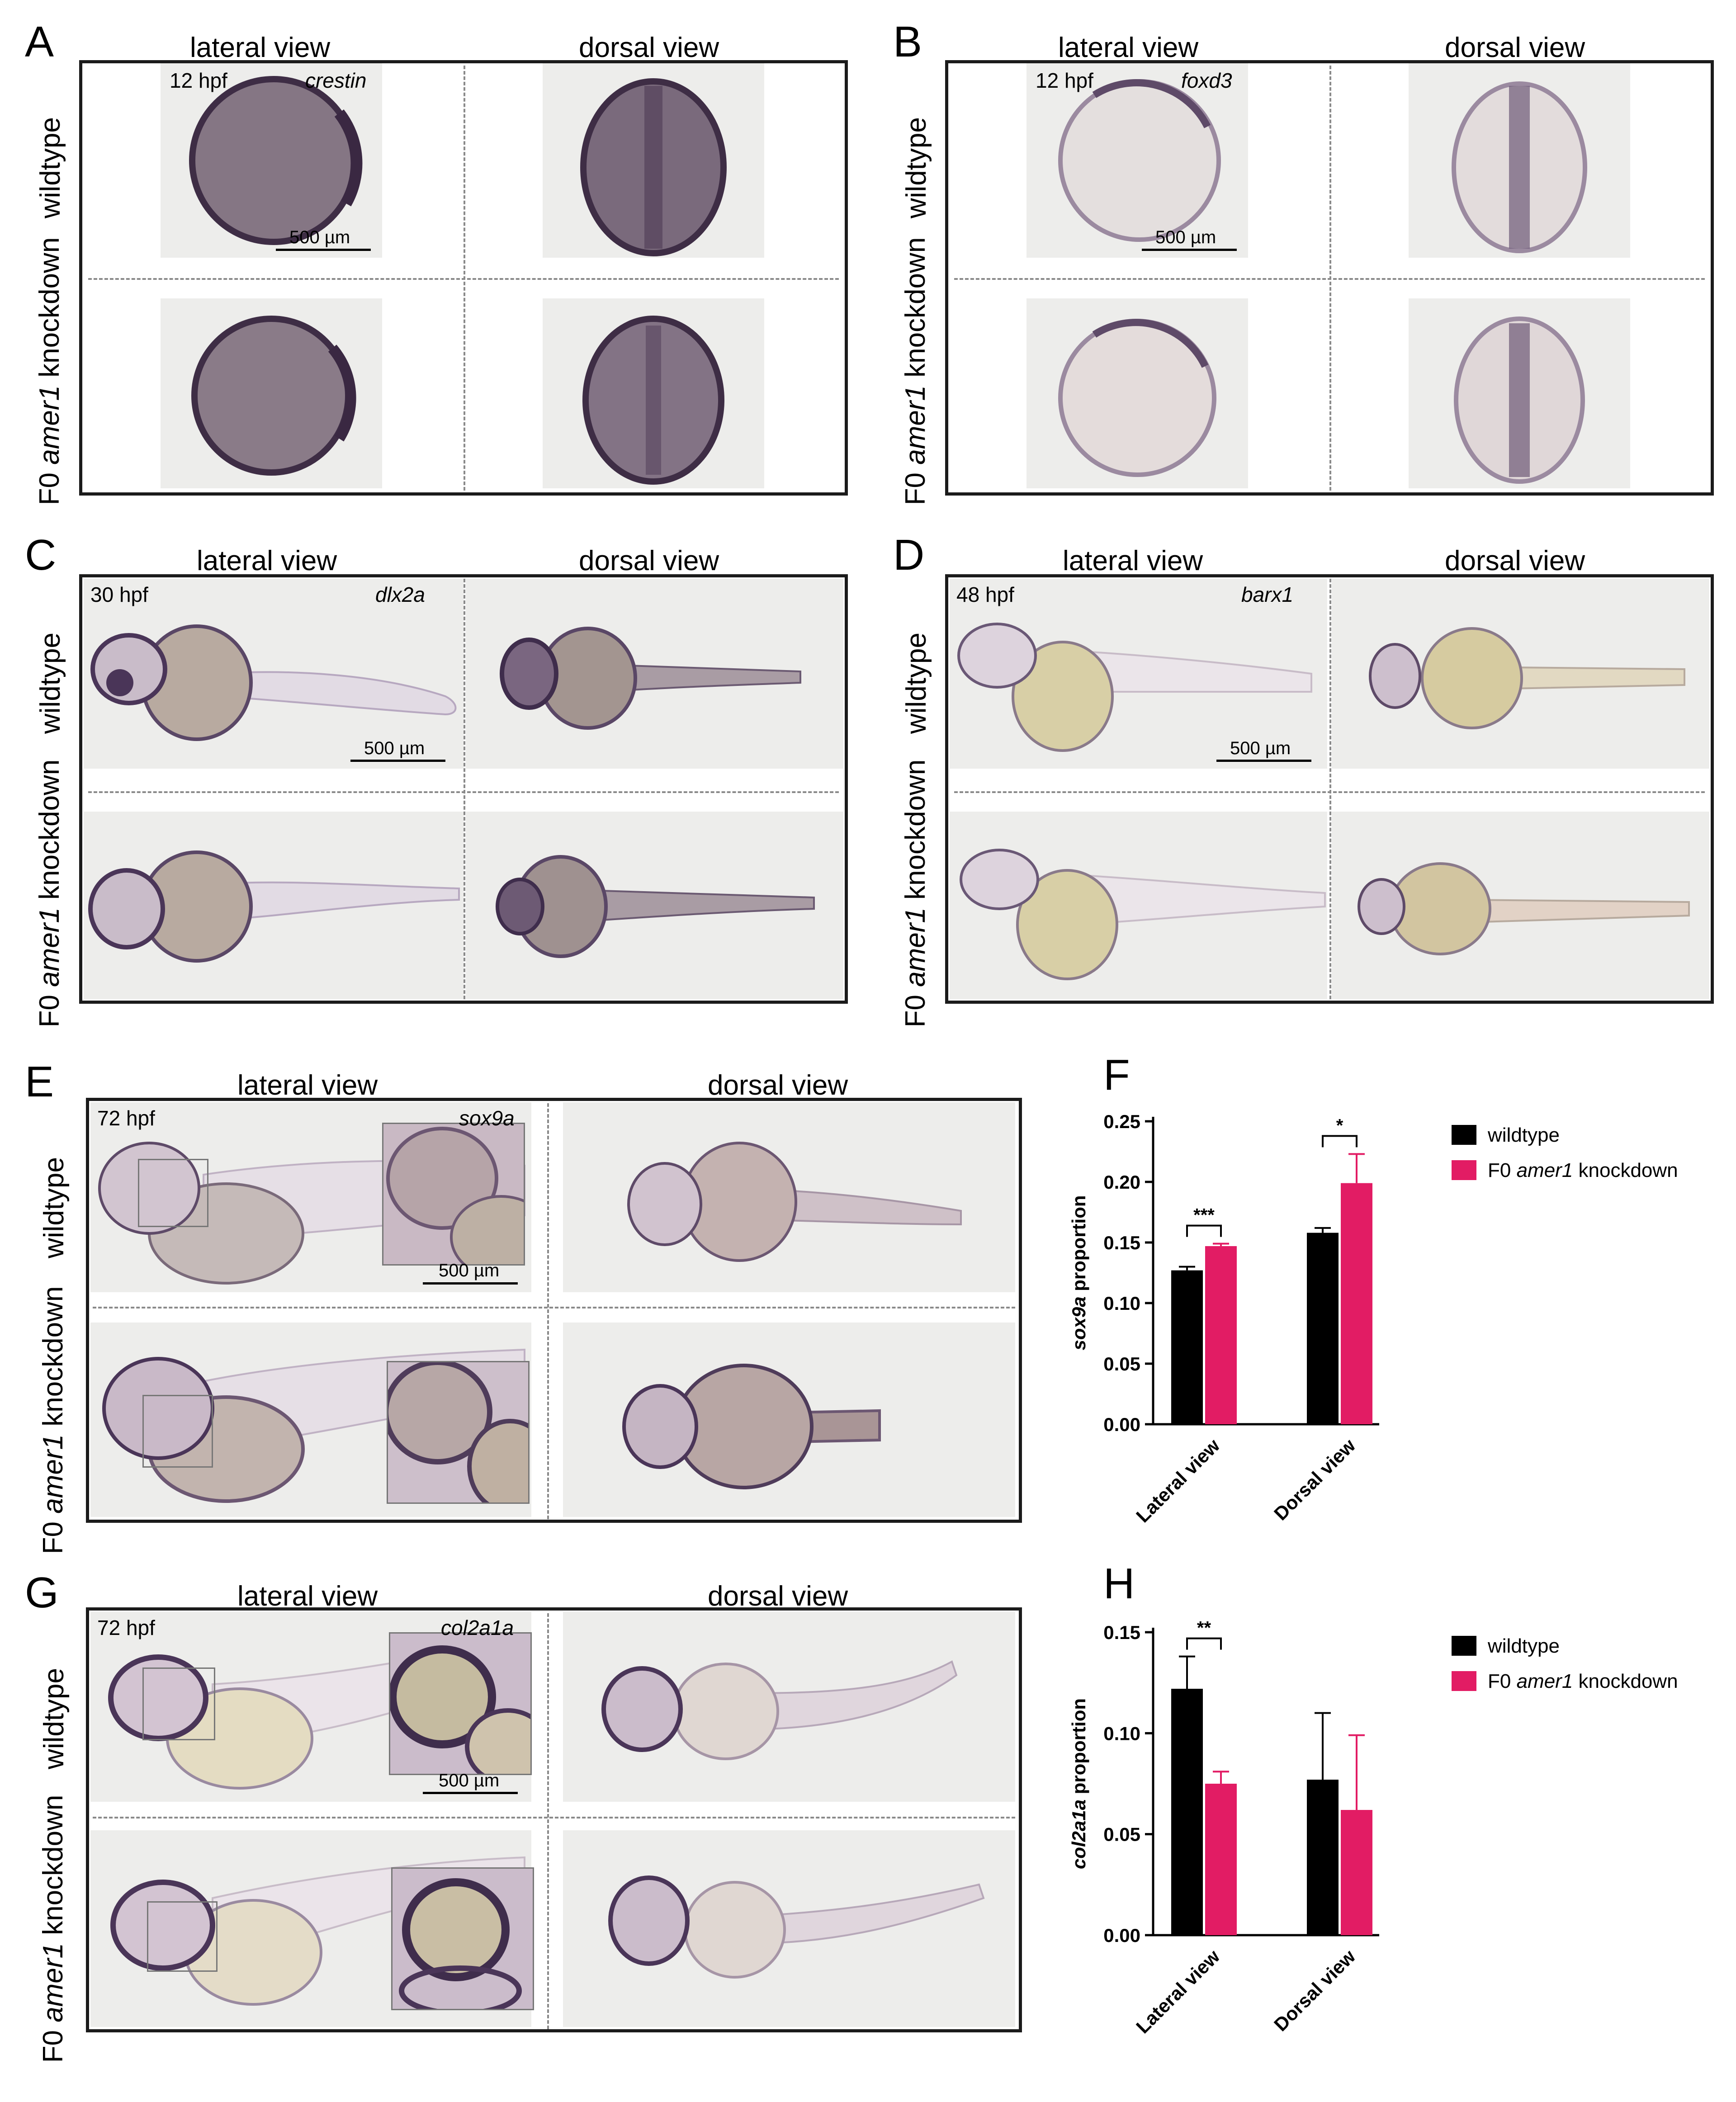  I want to click on panel-g-lateral-header: lateral view, so click(308, 1597).